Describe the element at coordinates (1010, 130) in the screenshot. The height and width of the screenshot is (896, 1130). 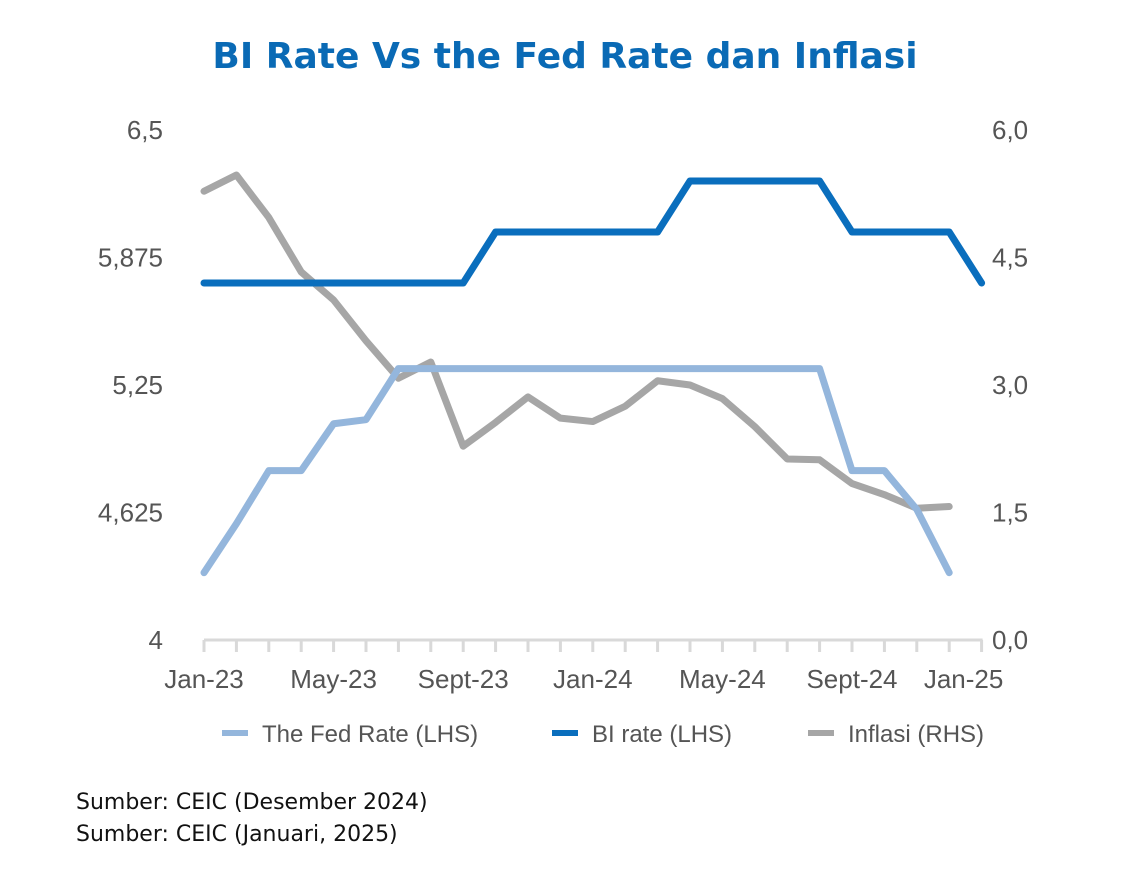
I see `y-right-tick-label: 6,0` at that location.